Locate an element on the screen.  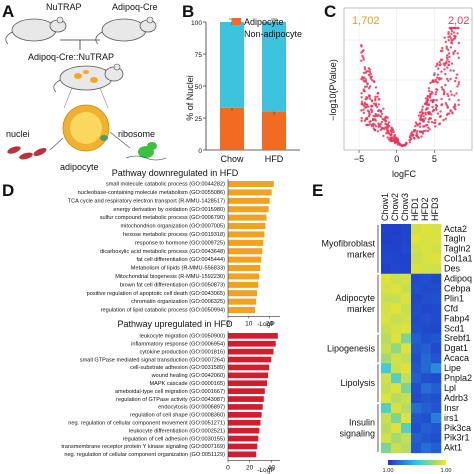
d-category-label: cell-substrate adhesion (GO:0031589) is located at coordinates (177, 368).